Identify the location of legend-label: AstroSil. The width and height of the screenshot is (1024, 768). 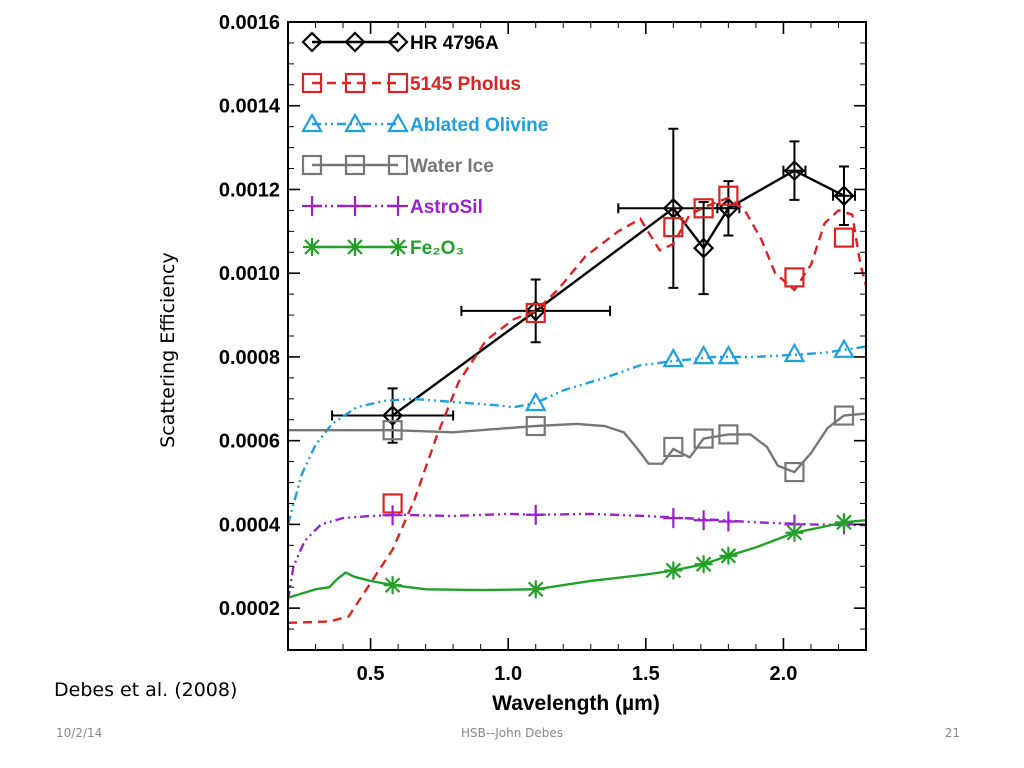
(446, 207).